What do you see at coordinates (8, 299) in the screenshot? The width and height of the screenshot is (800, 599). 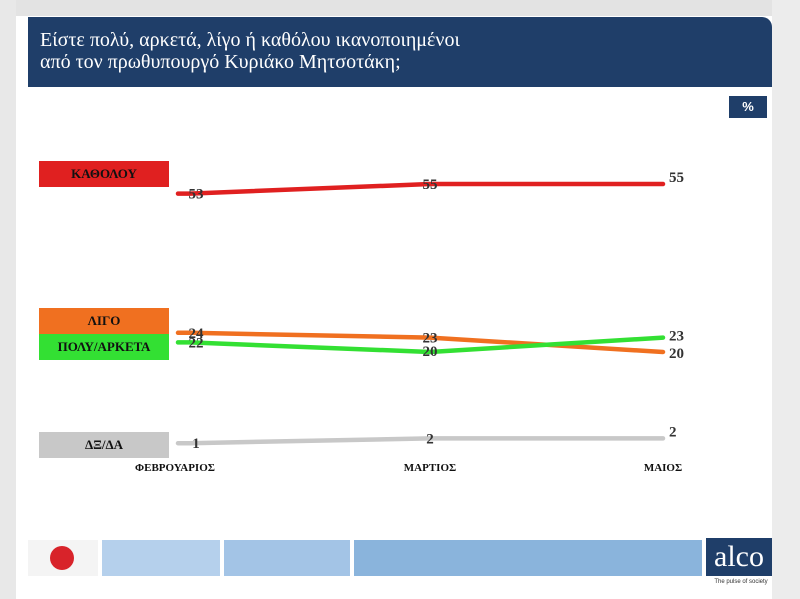 I see `frame-left` at bounding box center [8, 299].